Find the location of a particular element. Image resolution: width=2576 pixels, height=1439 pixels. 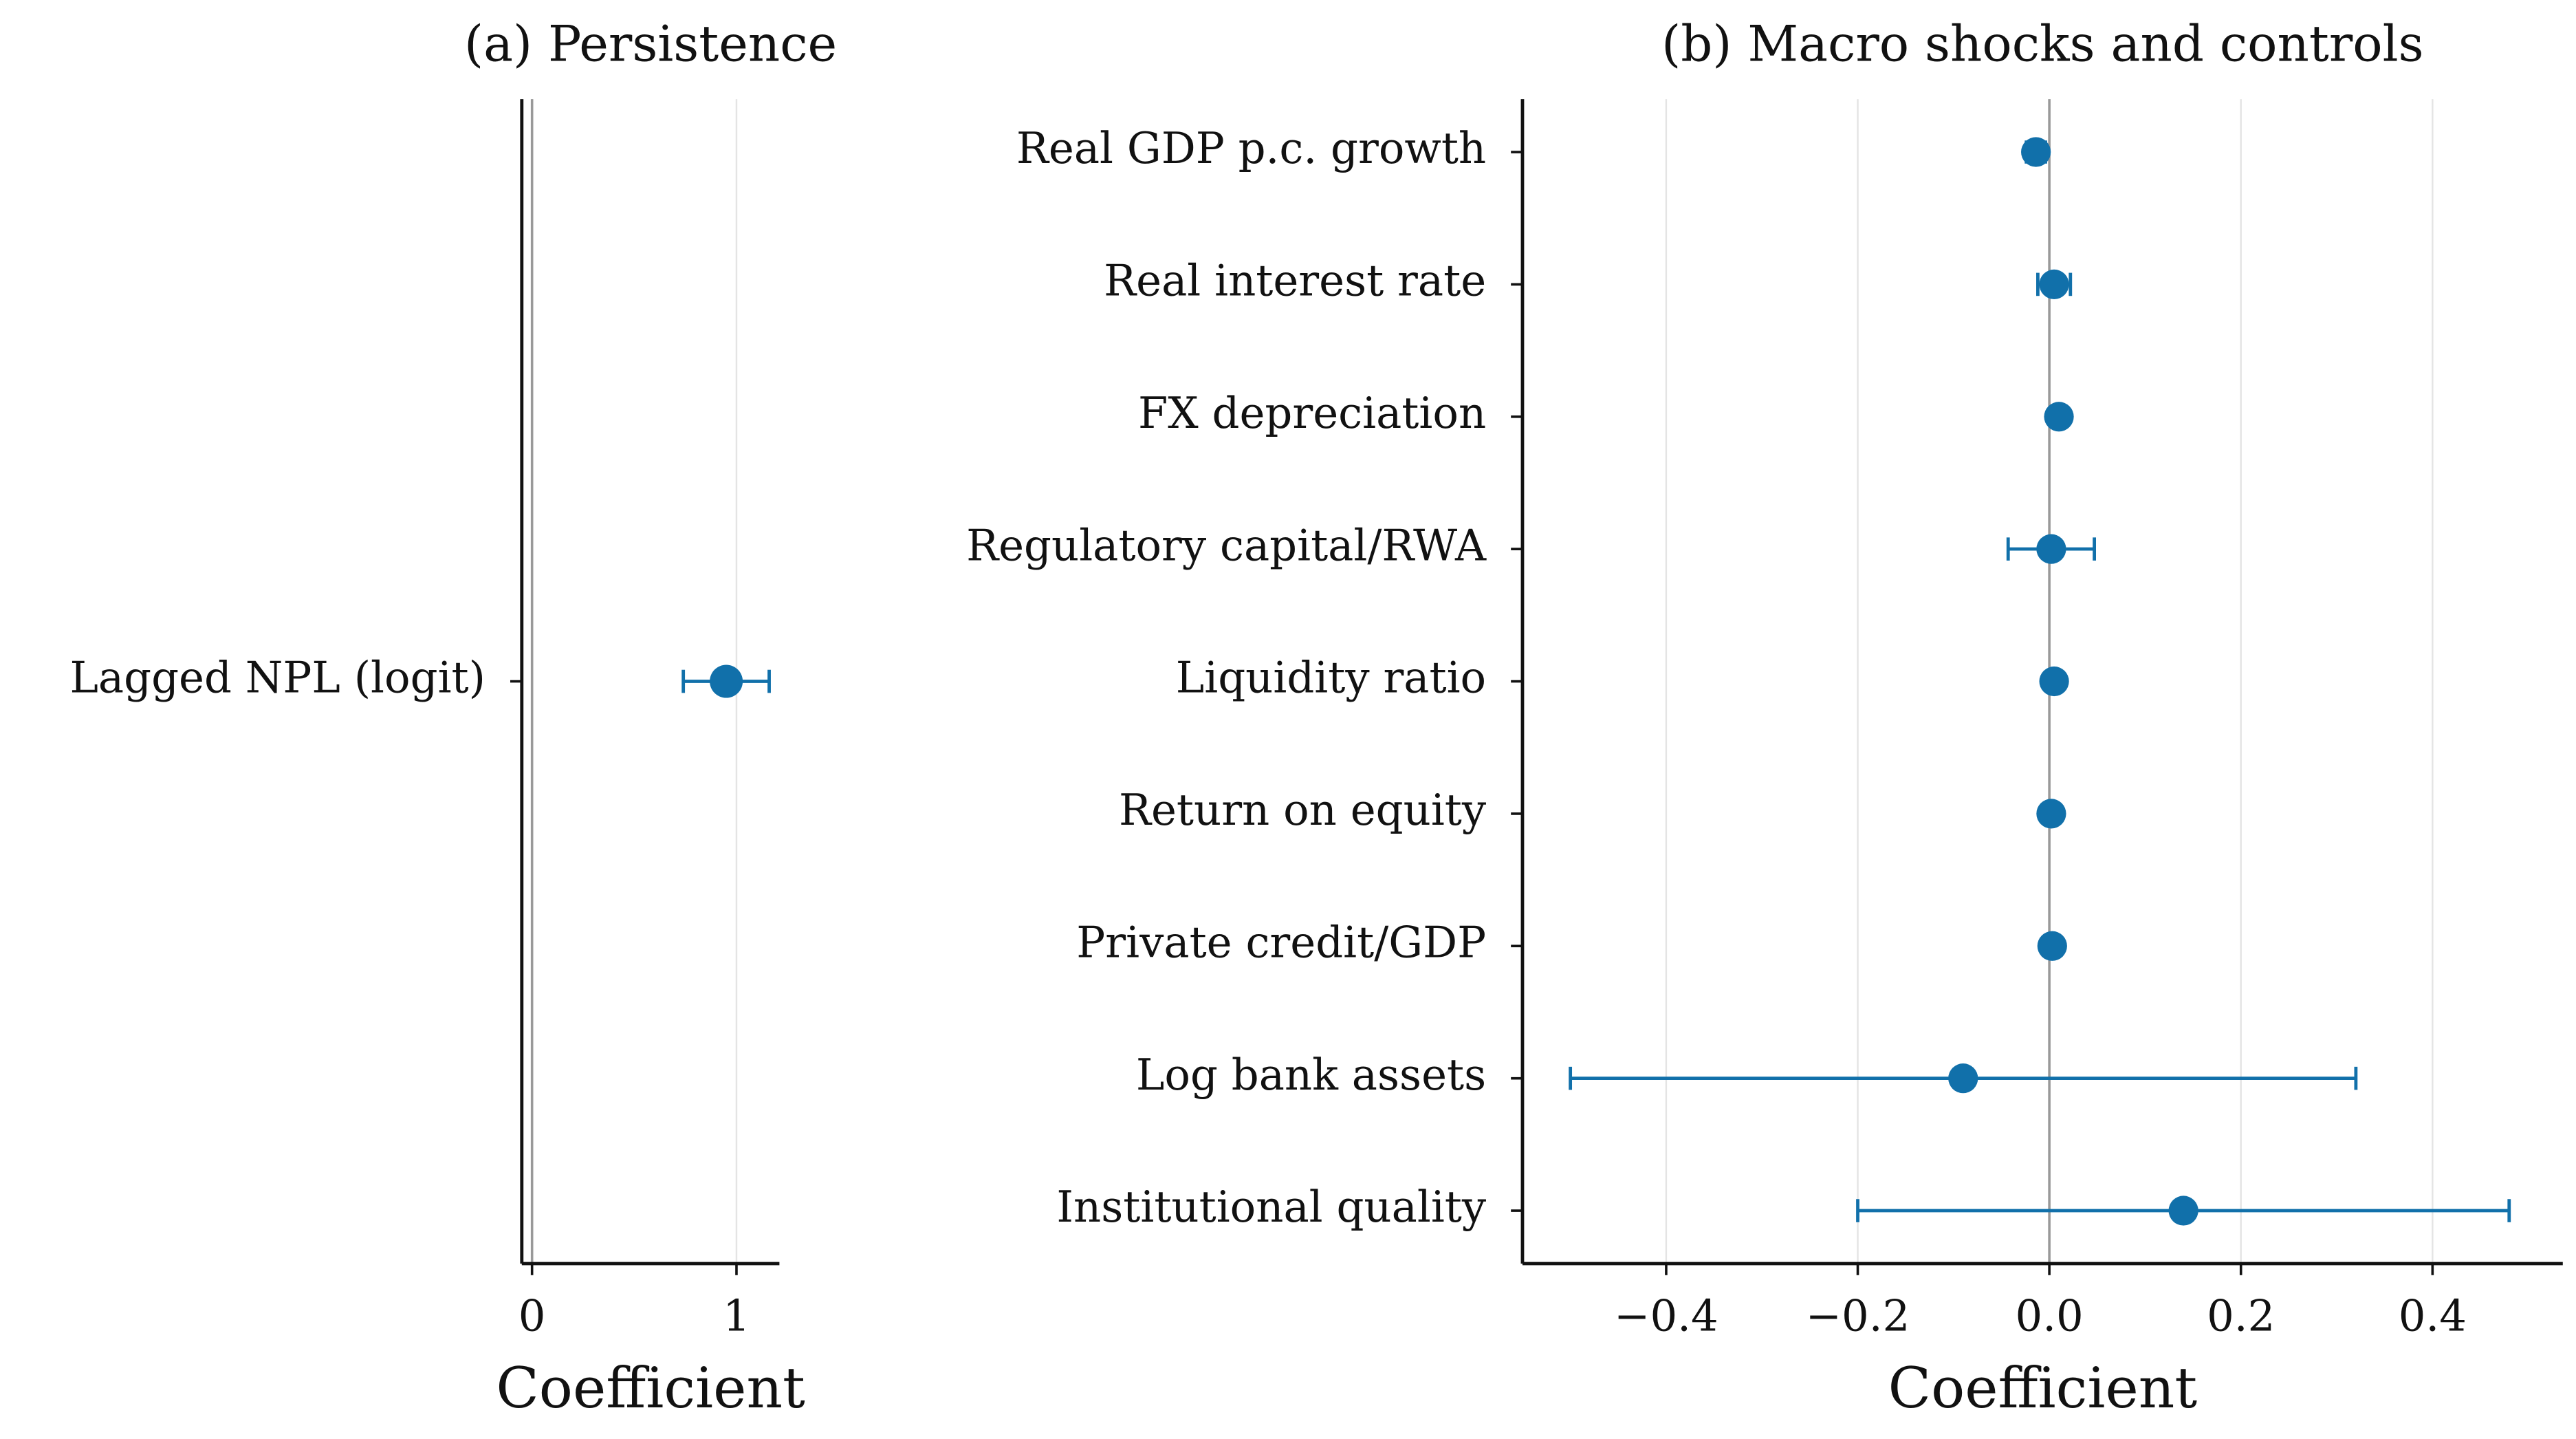

x-tick-label: 0.4 is located at coordinates (2433, 1316).